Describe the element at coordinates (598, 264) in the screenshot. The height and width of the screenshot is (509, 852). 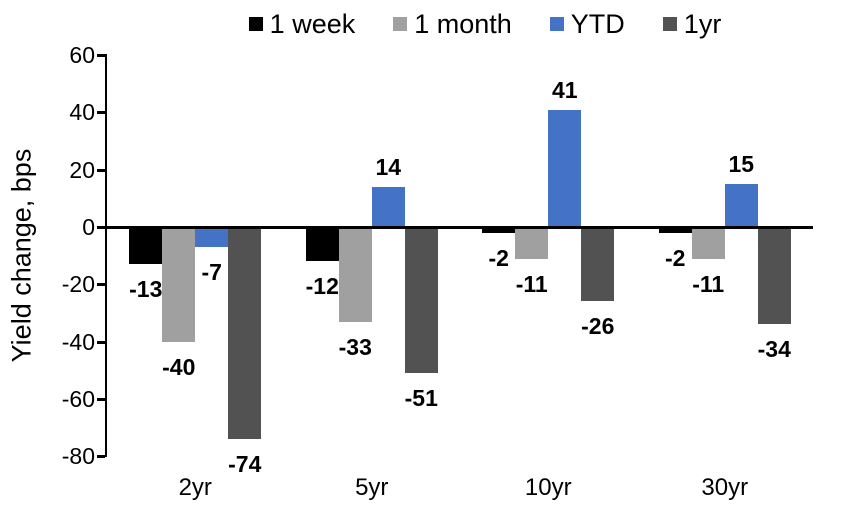
I see `bar-1yr-10yr` at that location.